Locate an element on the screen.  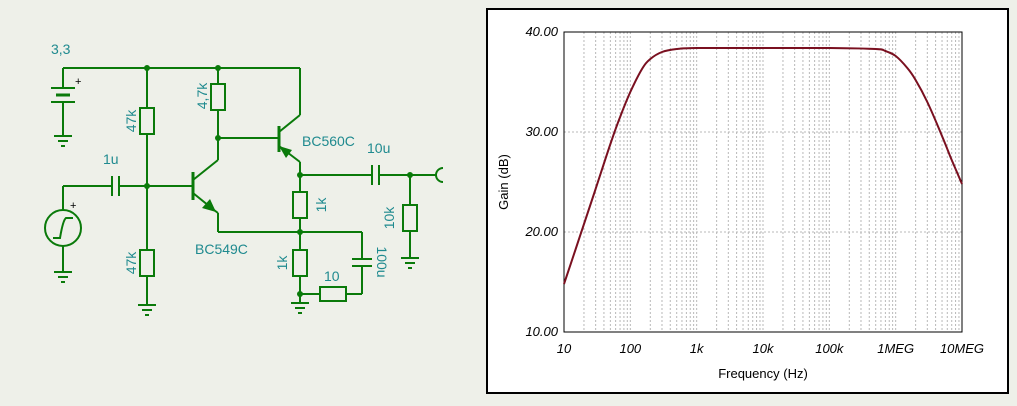
r-emitter-label: 1k is located at coordinates (282, 263).